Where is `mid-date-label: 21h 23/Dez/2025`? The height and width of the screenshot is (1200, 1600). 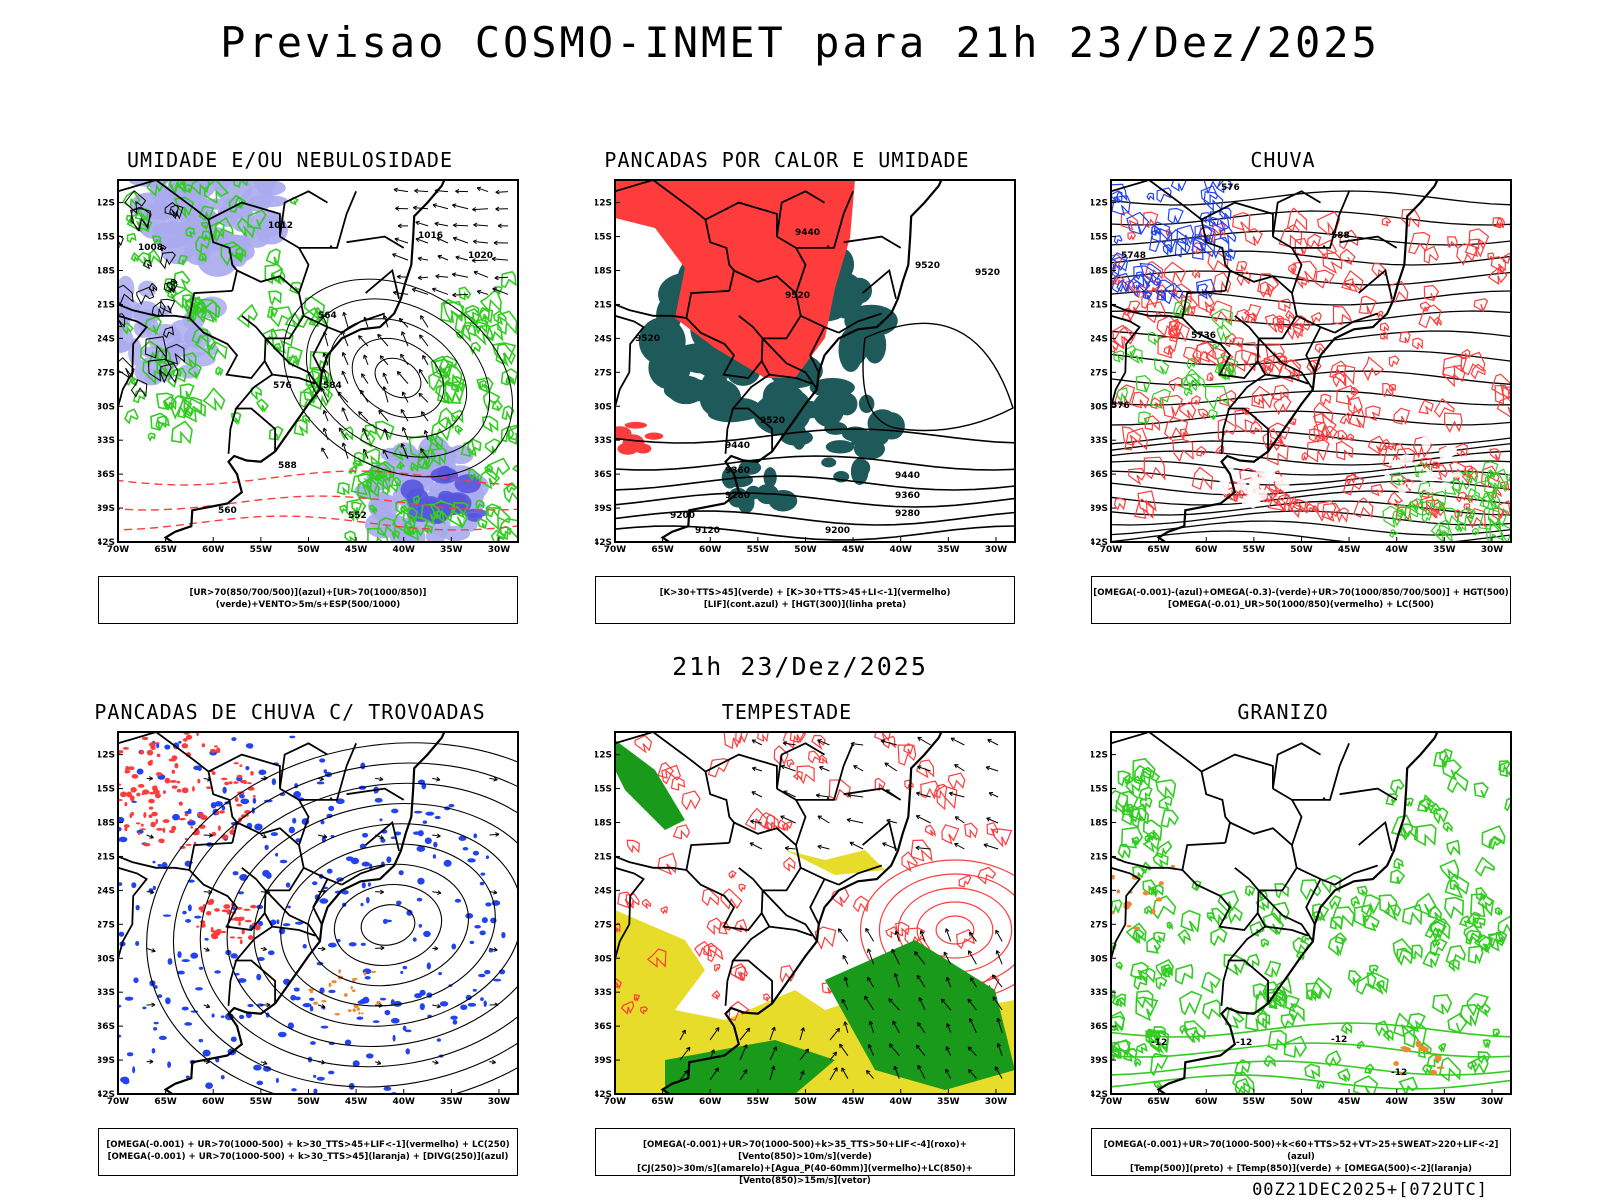 mid-date-label: 21h 23/Dez/2025 is located at coordinates (800, 666).